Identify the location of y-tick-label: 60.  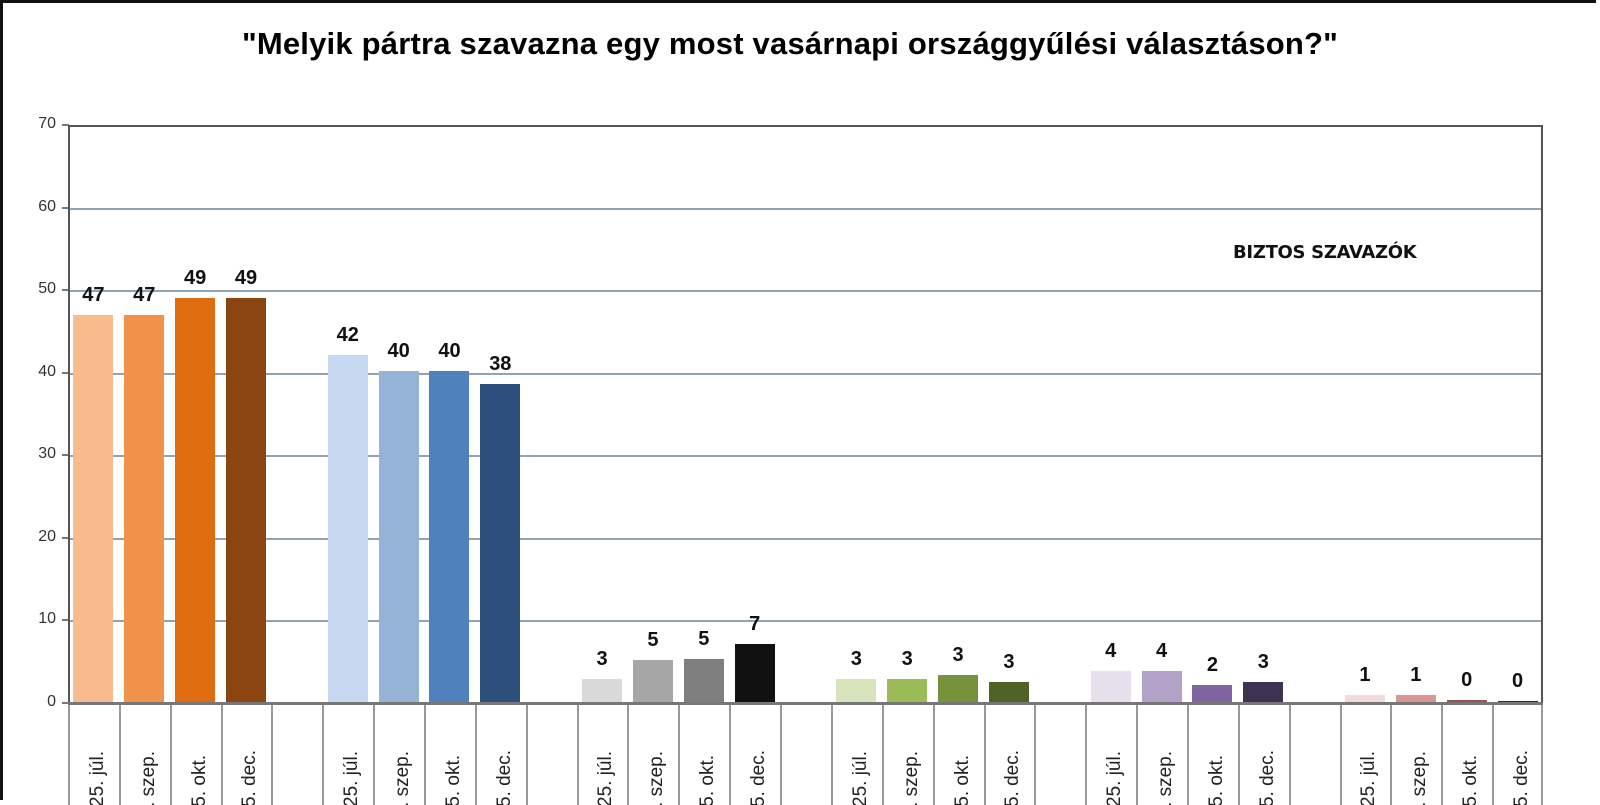
(47, 206).